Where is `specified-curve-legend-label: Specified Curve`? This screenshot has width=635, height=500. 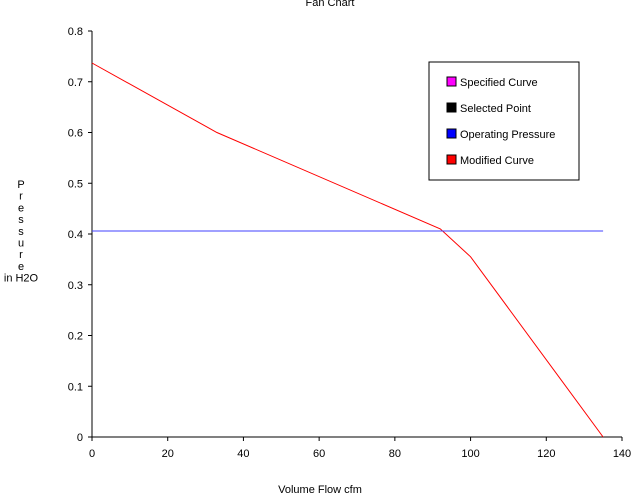
specified-curve-legend-label: Specified Curve is located at coordinates (499, 83).